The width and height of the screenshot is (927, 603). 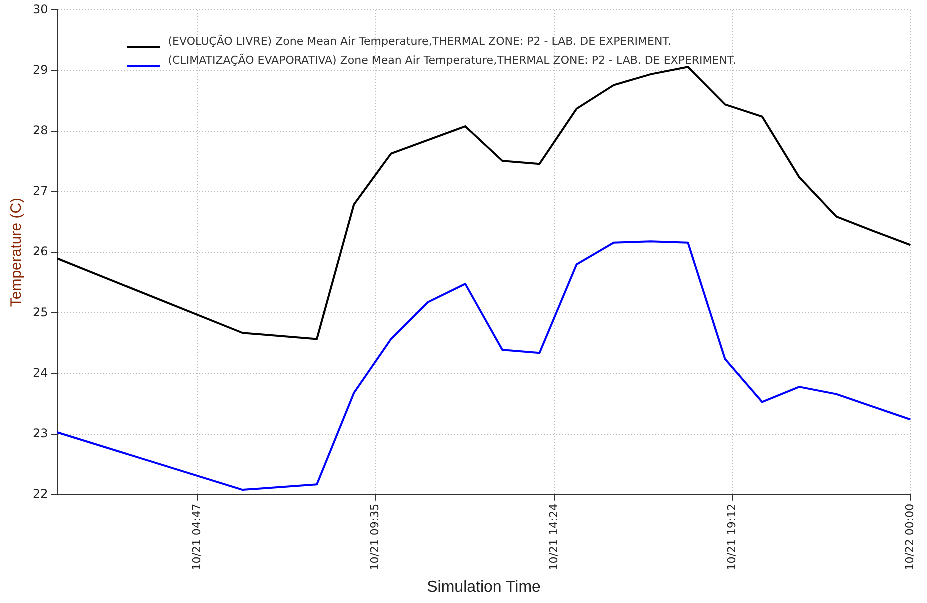 What do you see at coordinates (17, 253) in the screenshot?
I see `y-axis-title: Temperature (C)` at bounding box center [17, 253].